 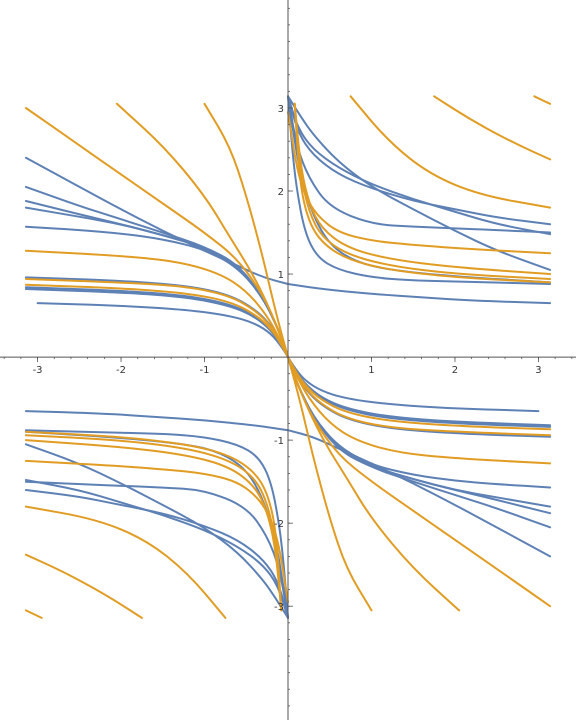 What do you see at coordinates (371, 370) in the screenshot?
I see `x-tick-label: 1` at bounding box center [371, 370].